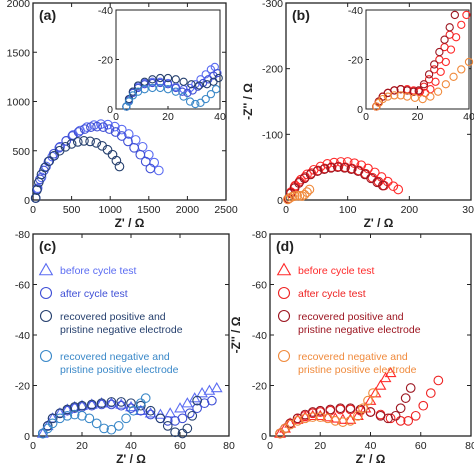  I want to click on legend-label: recovered positive and, so click(113, 317).